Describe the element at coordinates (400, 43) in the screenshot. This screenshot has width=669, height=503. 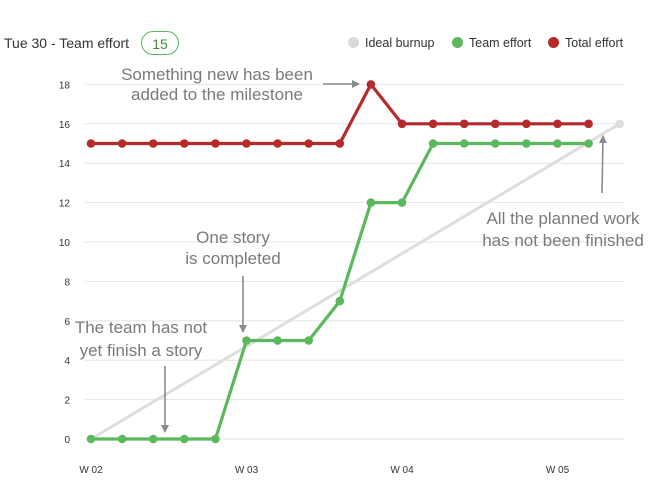
I see `legend-label: Ideal burnup` at that location.